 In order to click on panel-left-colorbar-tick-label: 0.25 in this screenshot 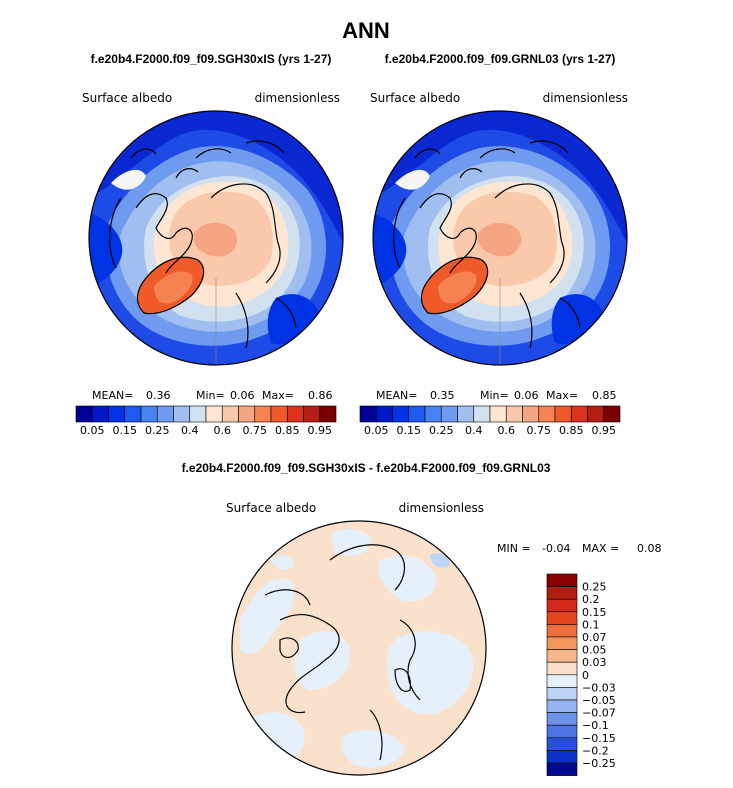, I will do `click(157, 430)`.